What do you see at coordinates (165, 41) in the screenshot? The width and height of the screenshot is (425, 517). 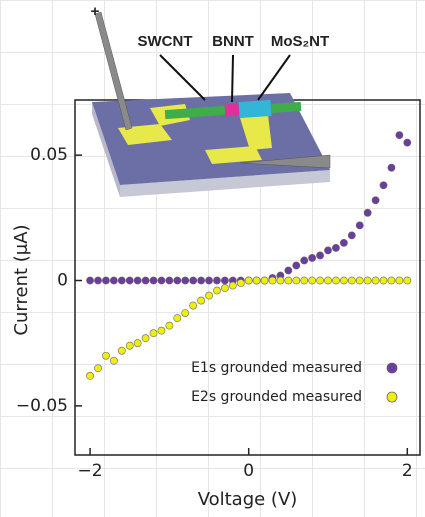 I see `annotation: SWCNT` at bounding box center [165, 41].